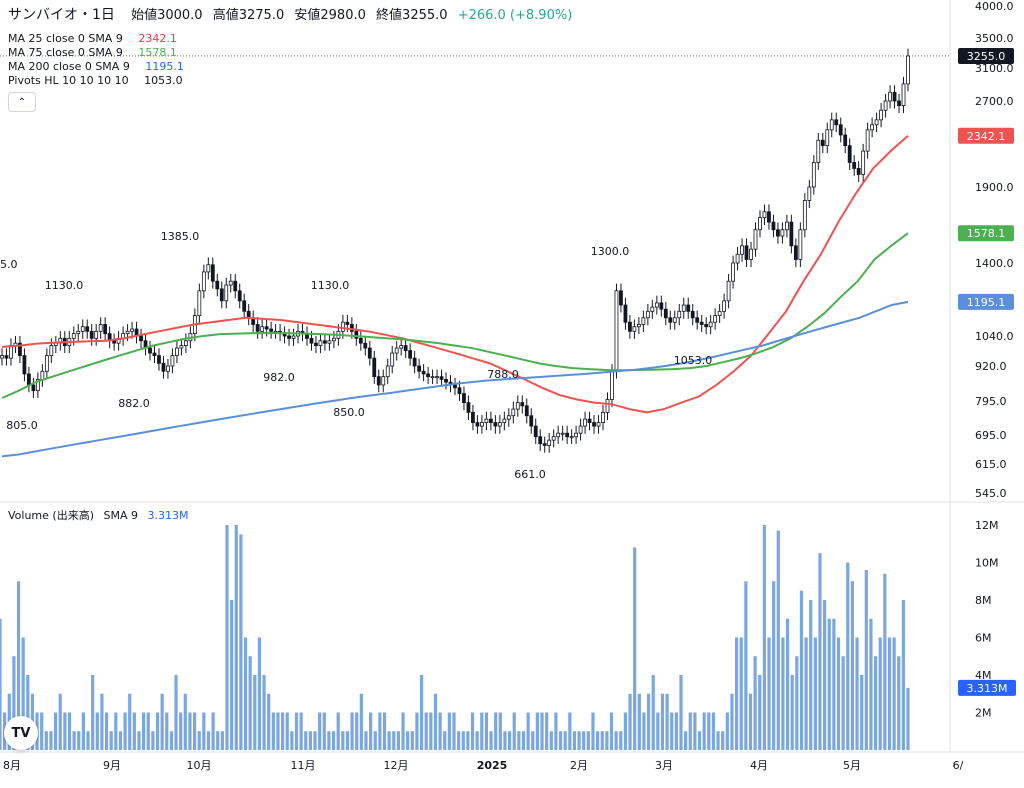 The image size is (1024, 788). What do you see at coordinates (994, 68) in the screenshot?
I see `price-tick-label: 3100.0` at bounding box center [994, 68].